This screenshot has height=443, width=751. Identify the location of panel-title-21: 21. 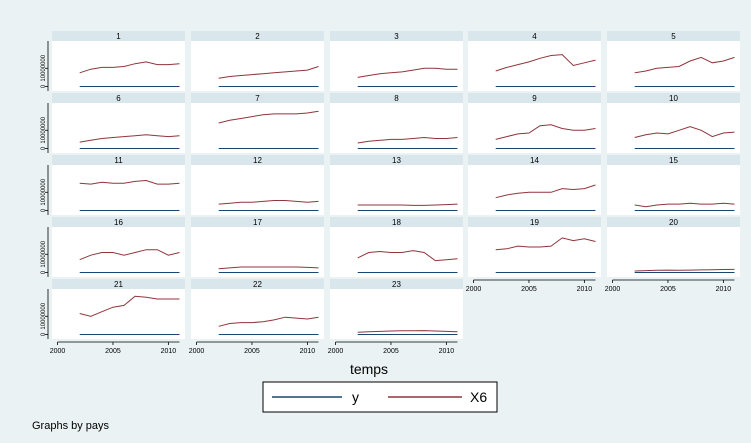
(118, 284).